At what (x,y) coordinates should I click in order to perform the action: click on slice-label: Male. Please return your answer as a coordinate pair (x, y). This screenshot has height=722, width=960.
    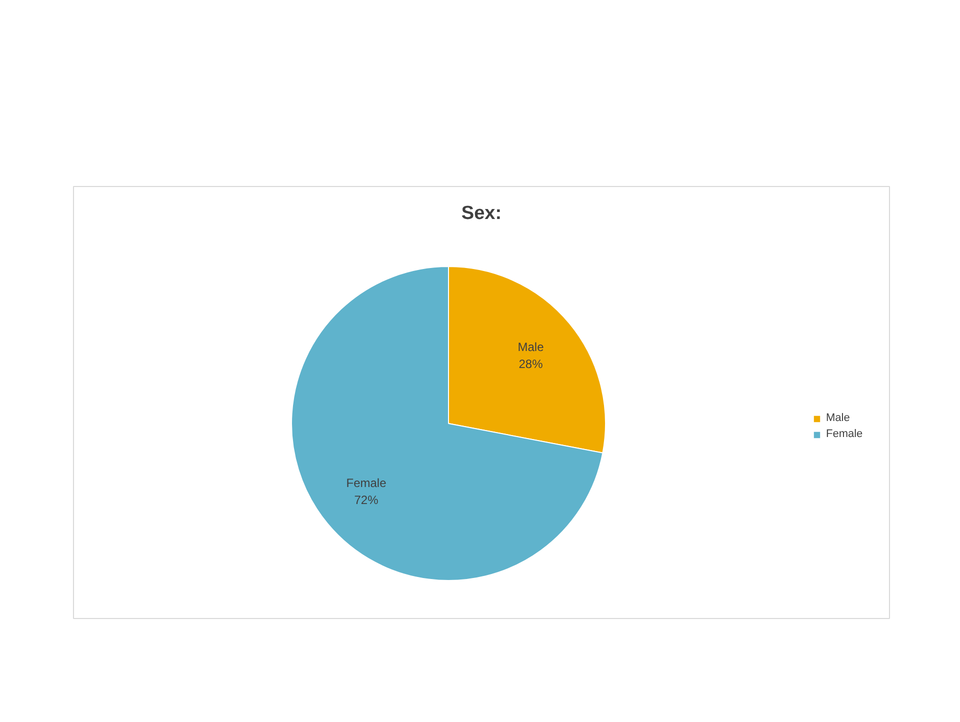
    Looking at the image, I should click on (531, 347).